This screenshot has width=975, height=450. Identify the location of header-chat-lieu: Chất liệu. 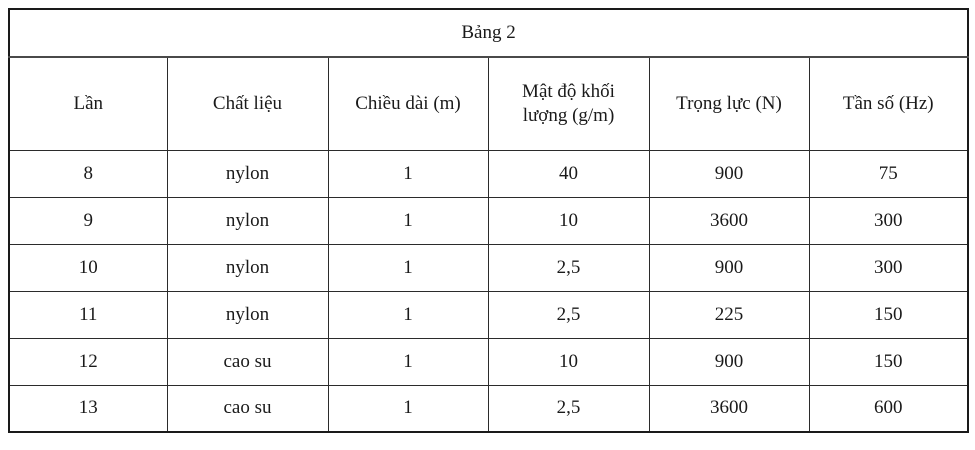
(247, 103).